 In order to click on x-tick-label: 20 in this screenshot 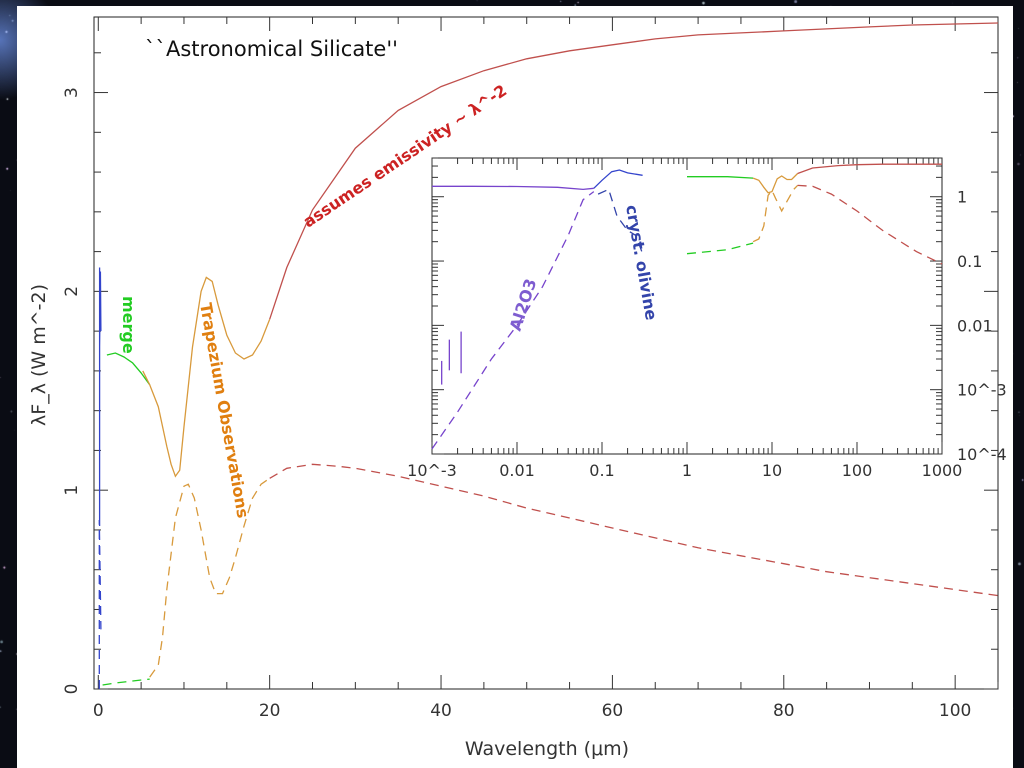, I will do `click(270, 711)`.